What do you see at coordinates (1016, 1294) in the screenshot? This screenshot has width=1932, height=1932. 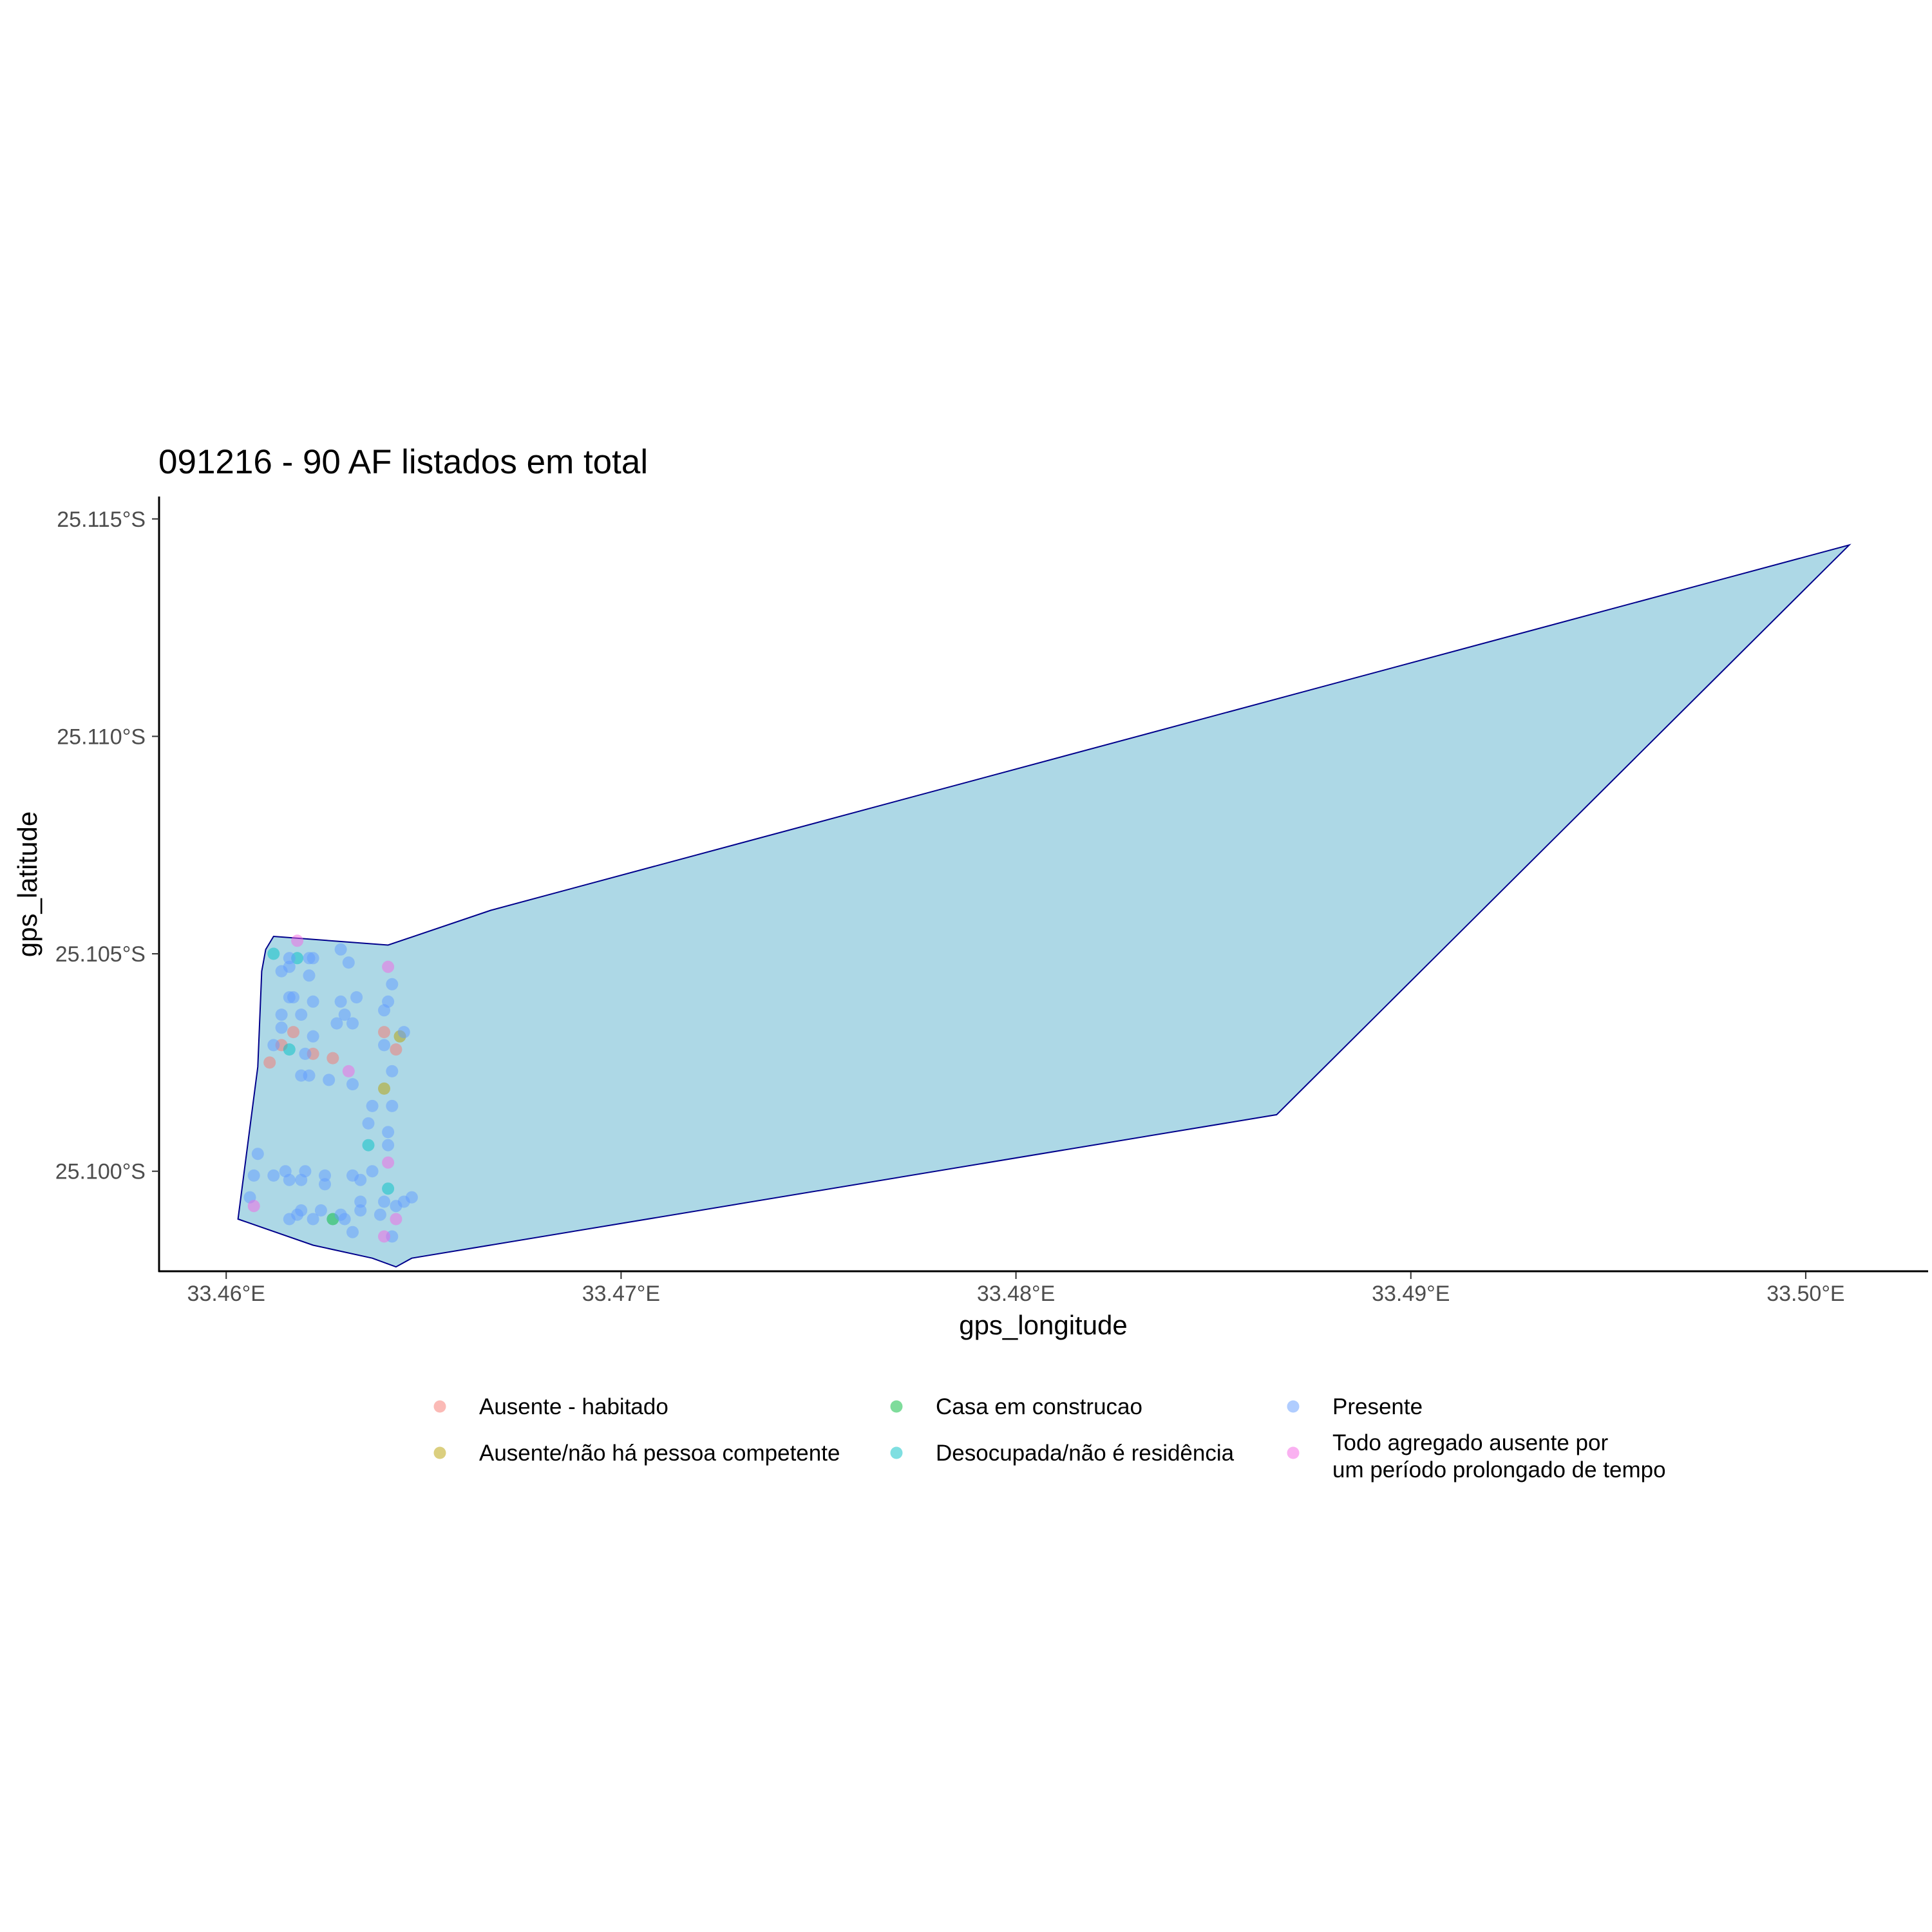 I see `x-tick-label: 33.48°E` at bounding box center [1016, 1294].